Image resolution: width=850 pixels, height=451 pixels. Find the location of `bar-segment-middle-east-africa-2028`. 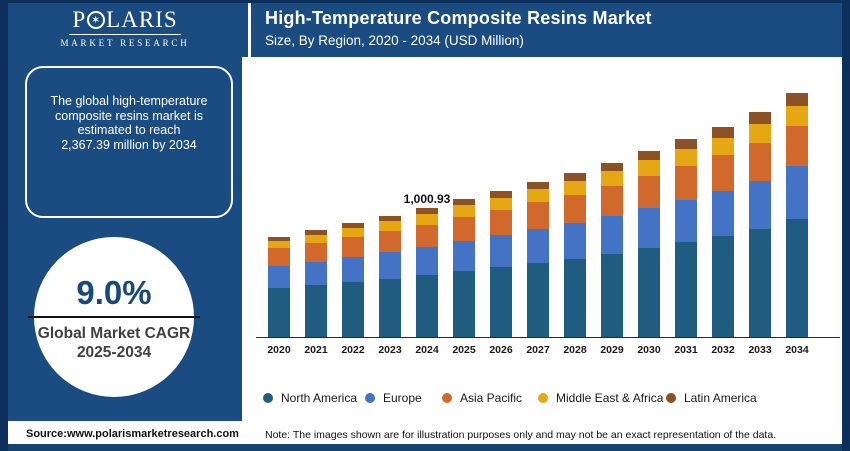

bar-segment-middle-east-africa-2028 is located at coordinates (575, 188).